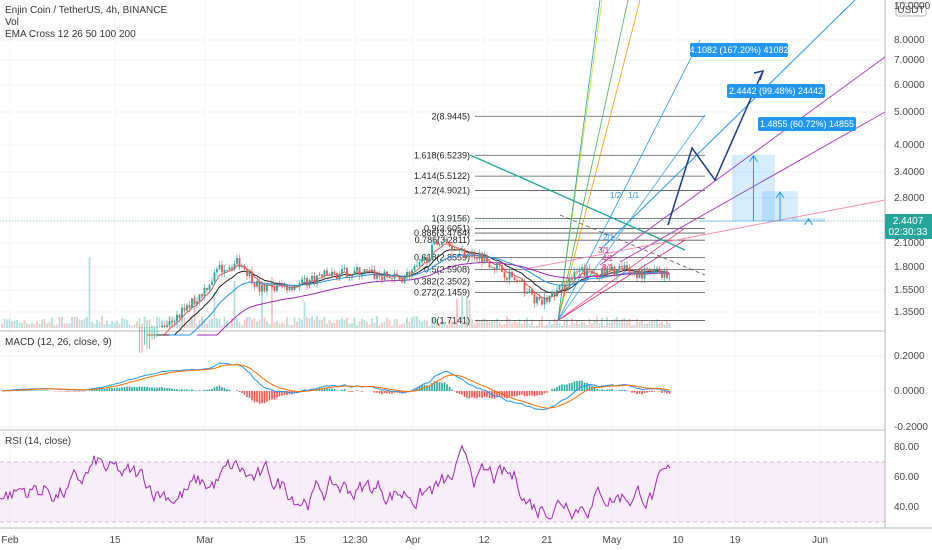 The width and height of the screenshot is (932, 550). I want to click on fib-level-label: 2(8.9445), so click(450, 116).